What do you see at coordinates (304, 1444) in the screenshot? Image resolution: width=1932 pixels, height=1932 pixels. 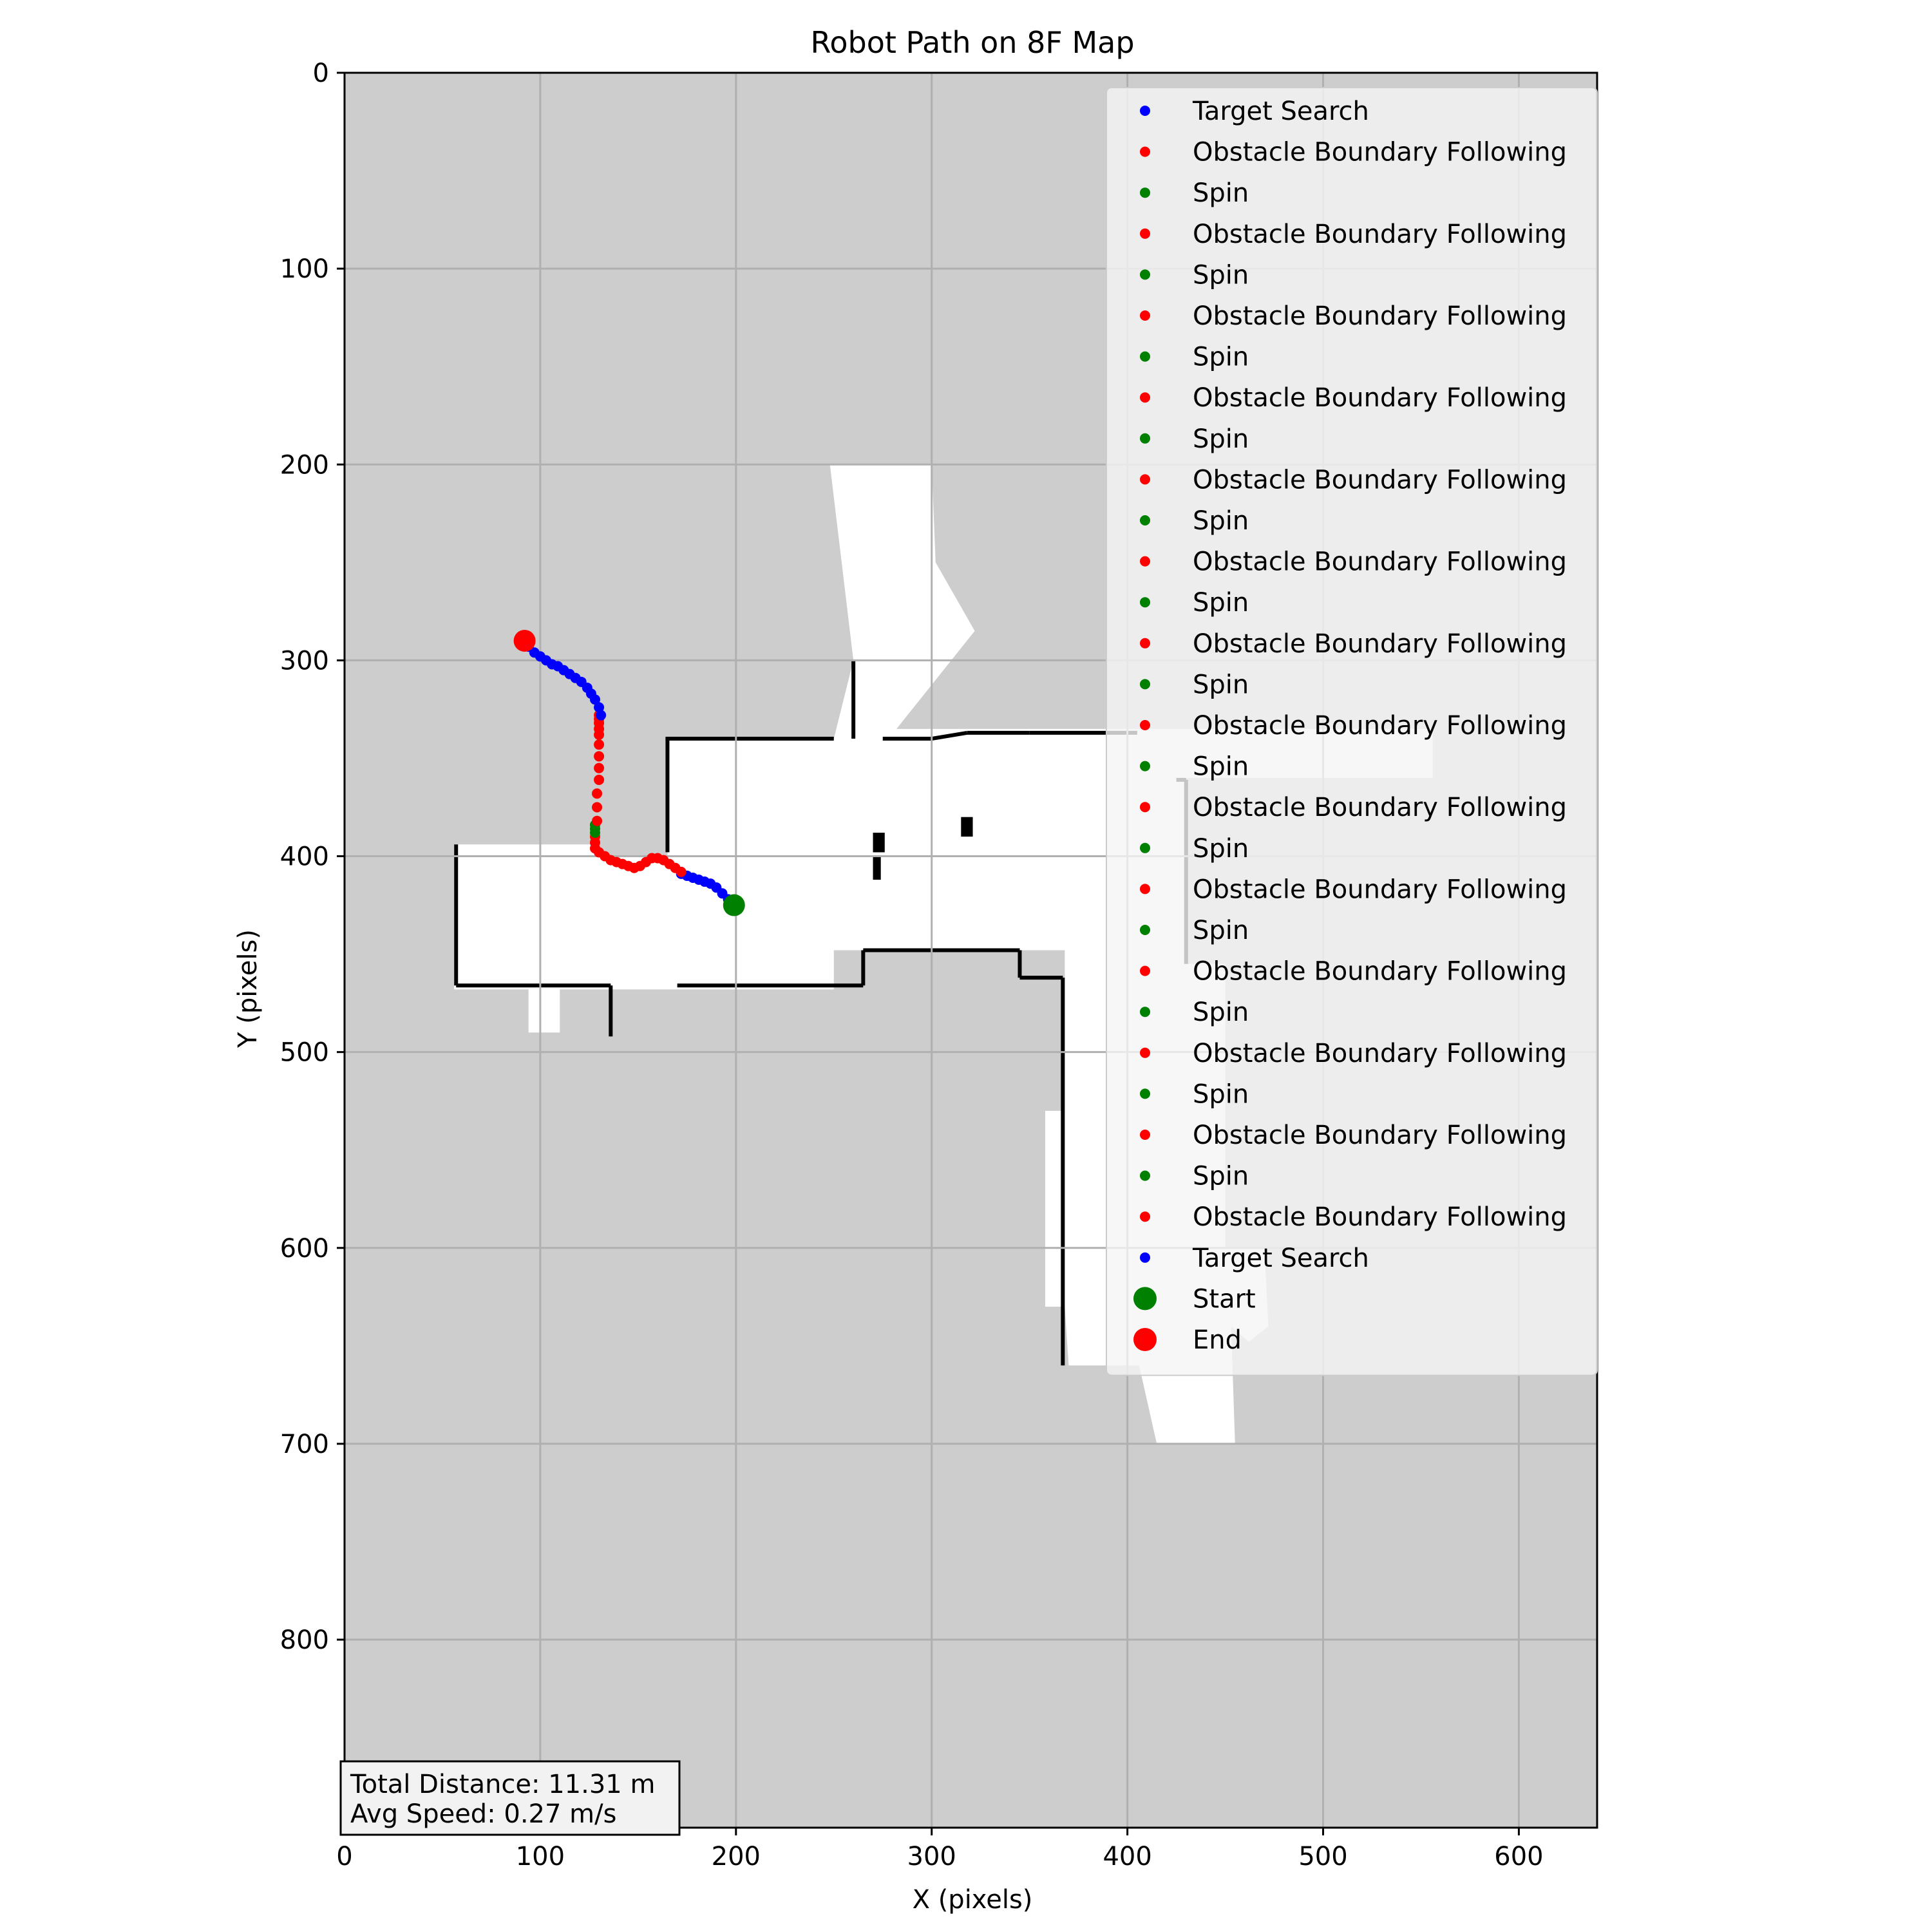 I see `y-tick-label: 700` at bounding box center [304, 1444].